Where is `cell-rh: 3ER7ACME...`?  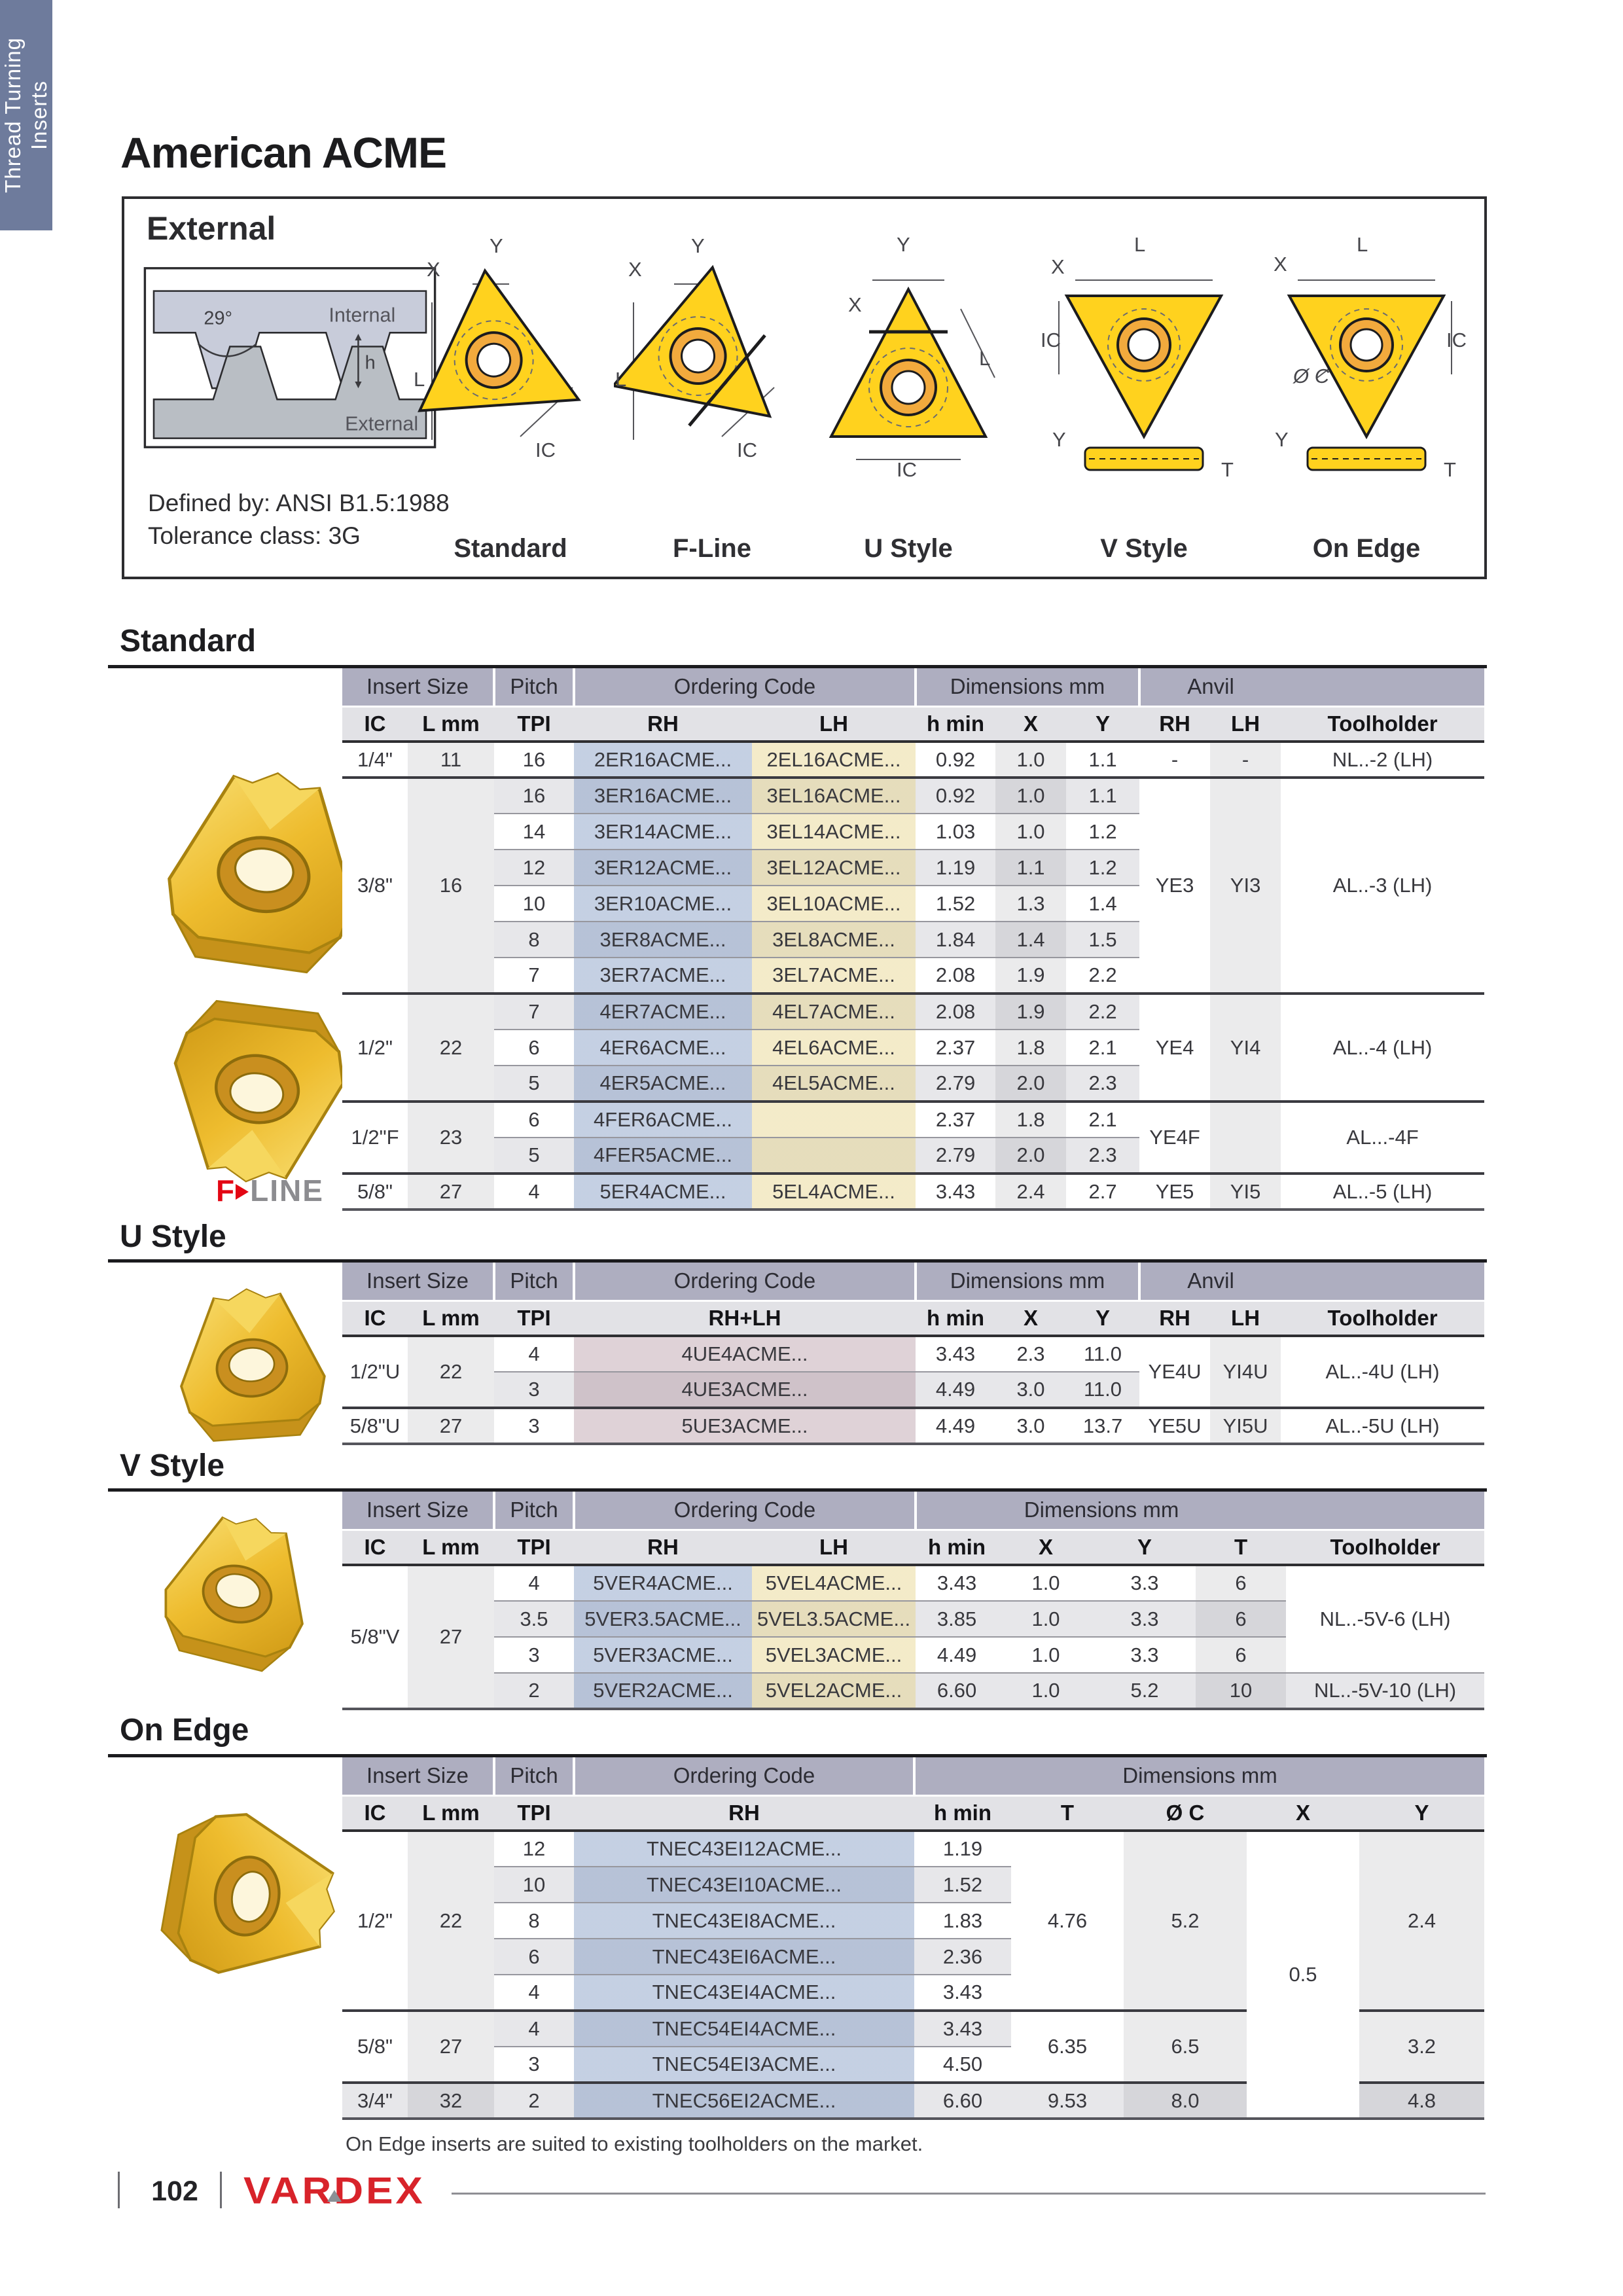 cell-rh: 3ER7ACME... is located at coordinates (663, 975).